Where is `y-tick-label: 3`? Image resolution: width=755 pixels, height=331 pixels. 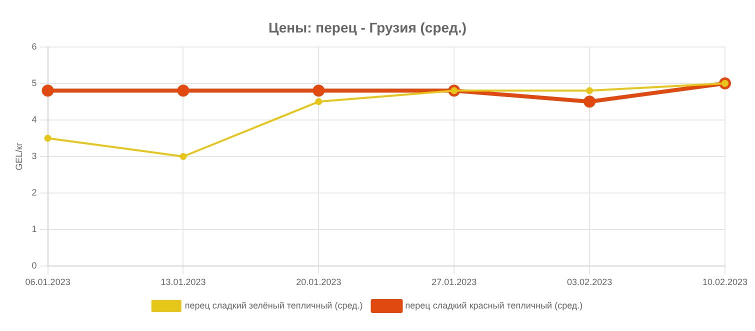
y-tick-label: 3 is located at coordinates (34, 155).